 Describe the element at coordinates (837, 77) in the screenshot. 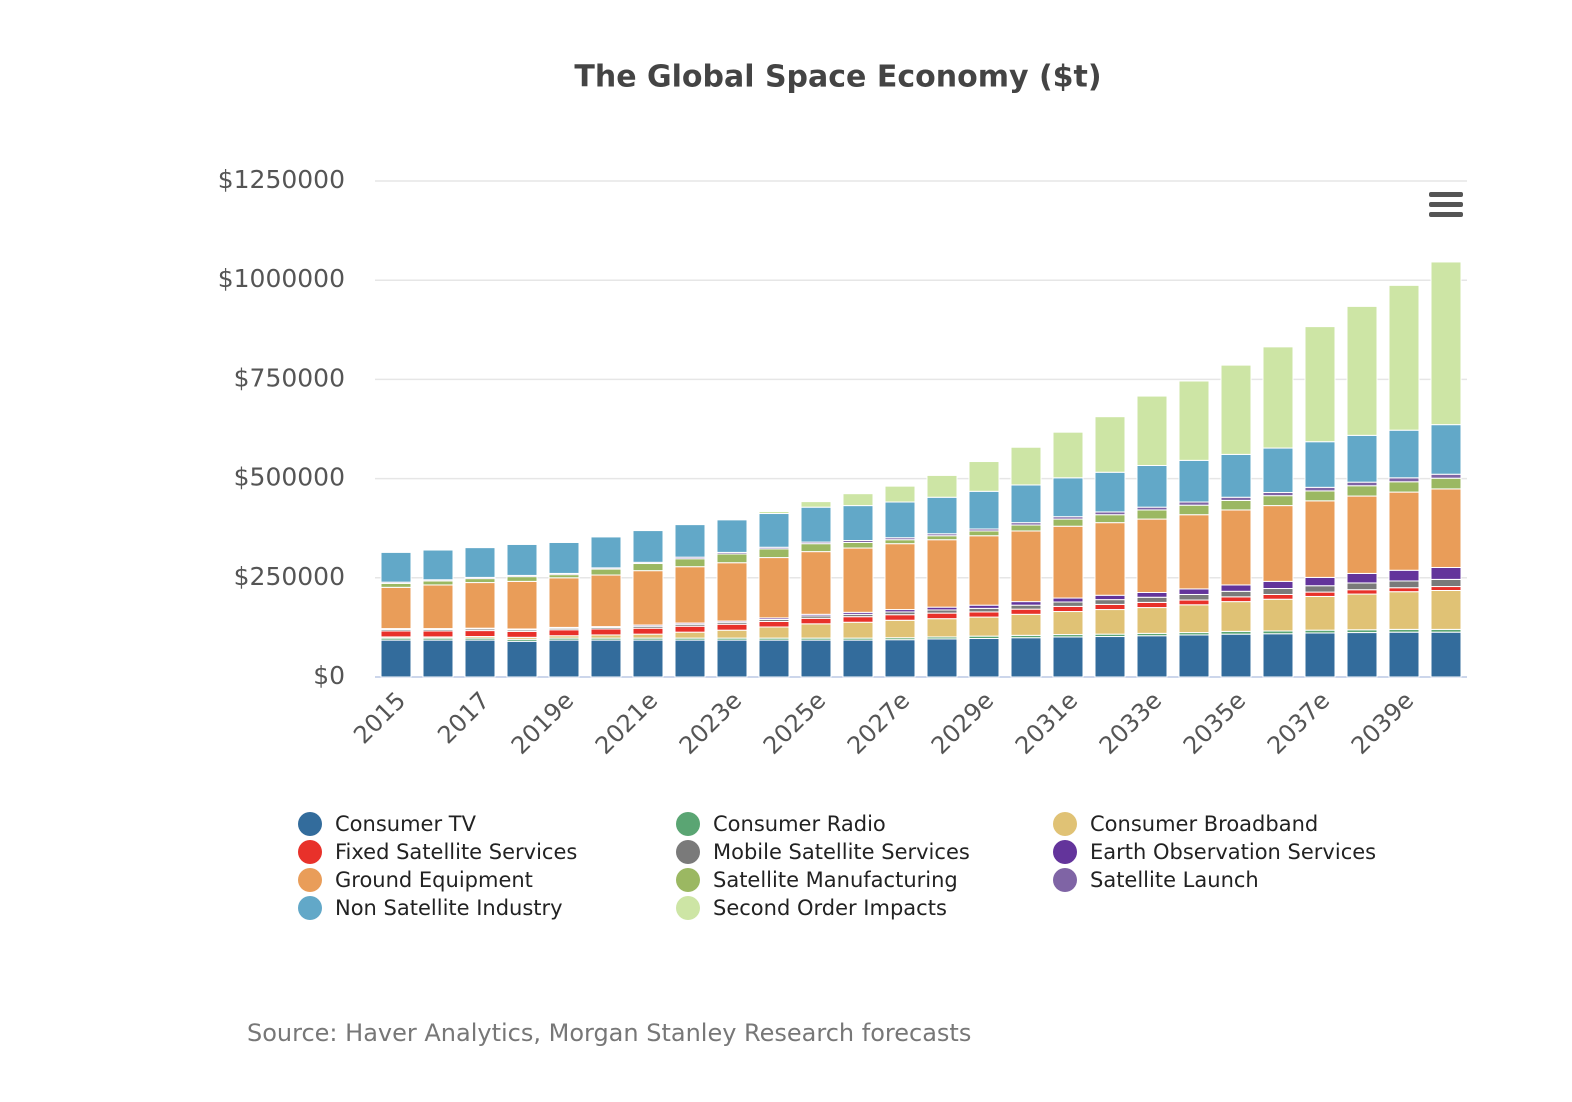

I see `chart-title: The Global Space Economy ($t)` at that location.